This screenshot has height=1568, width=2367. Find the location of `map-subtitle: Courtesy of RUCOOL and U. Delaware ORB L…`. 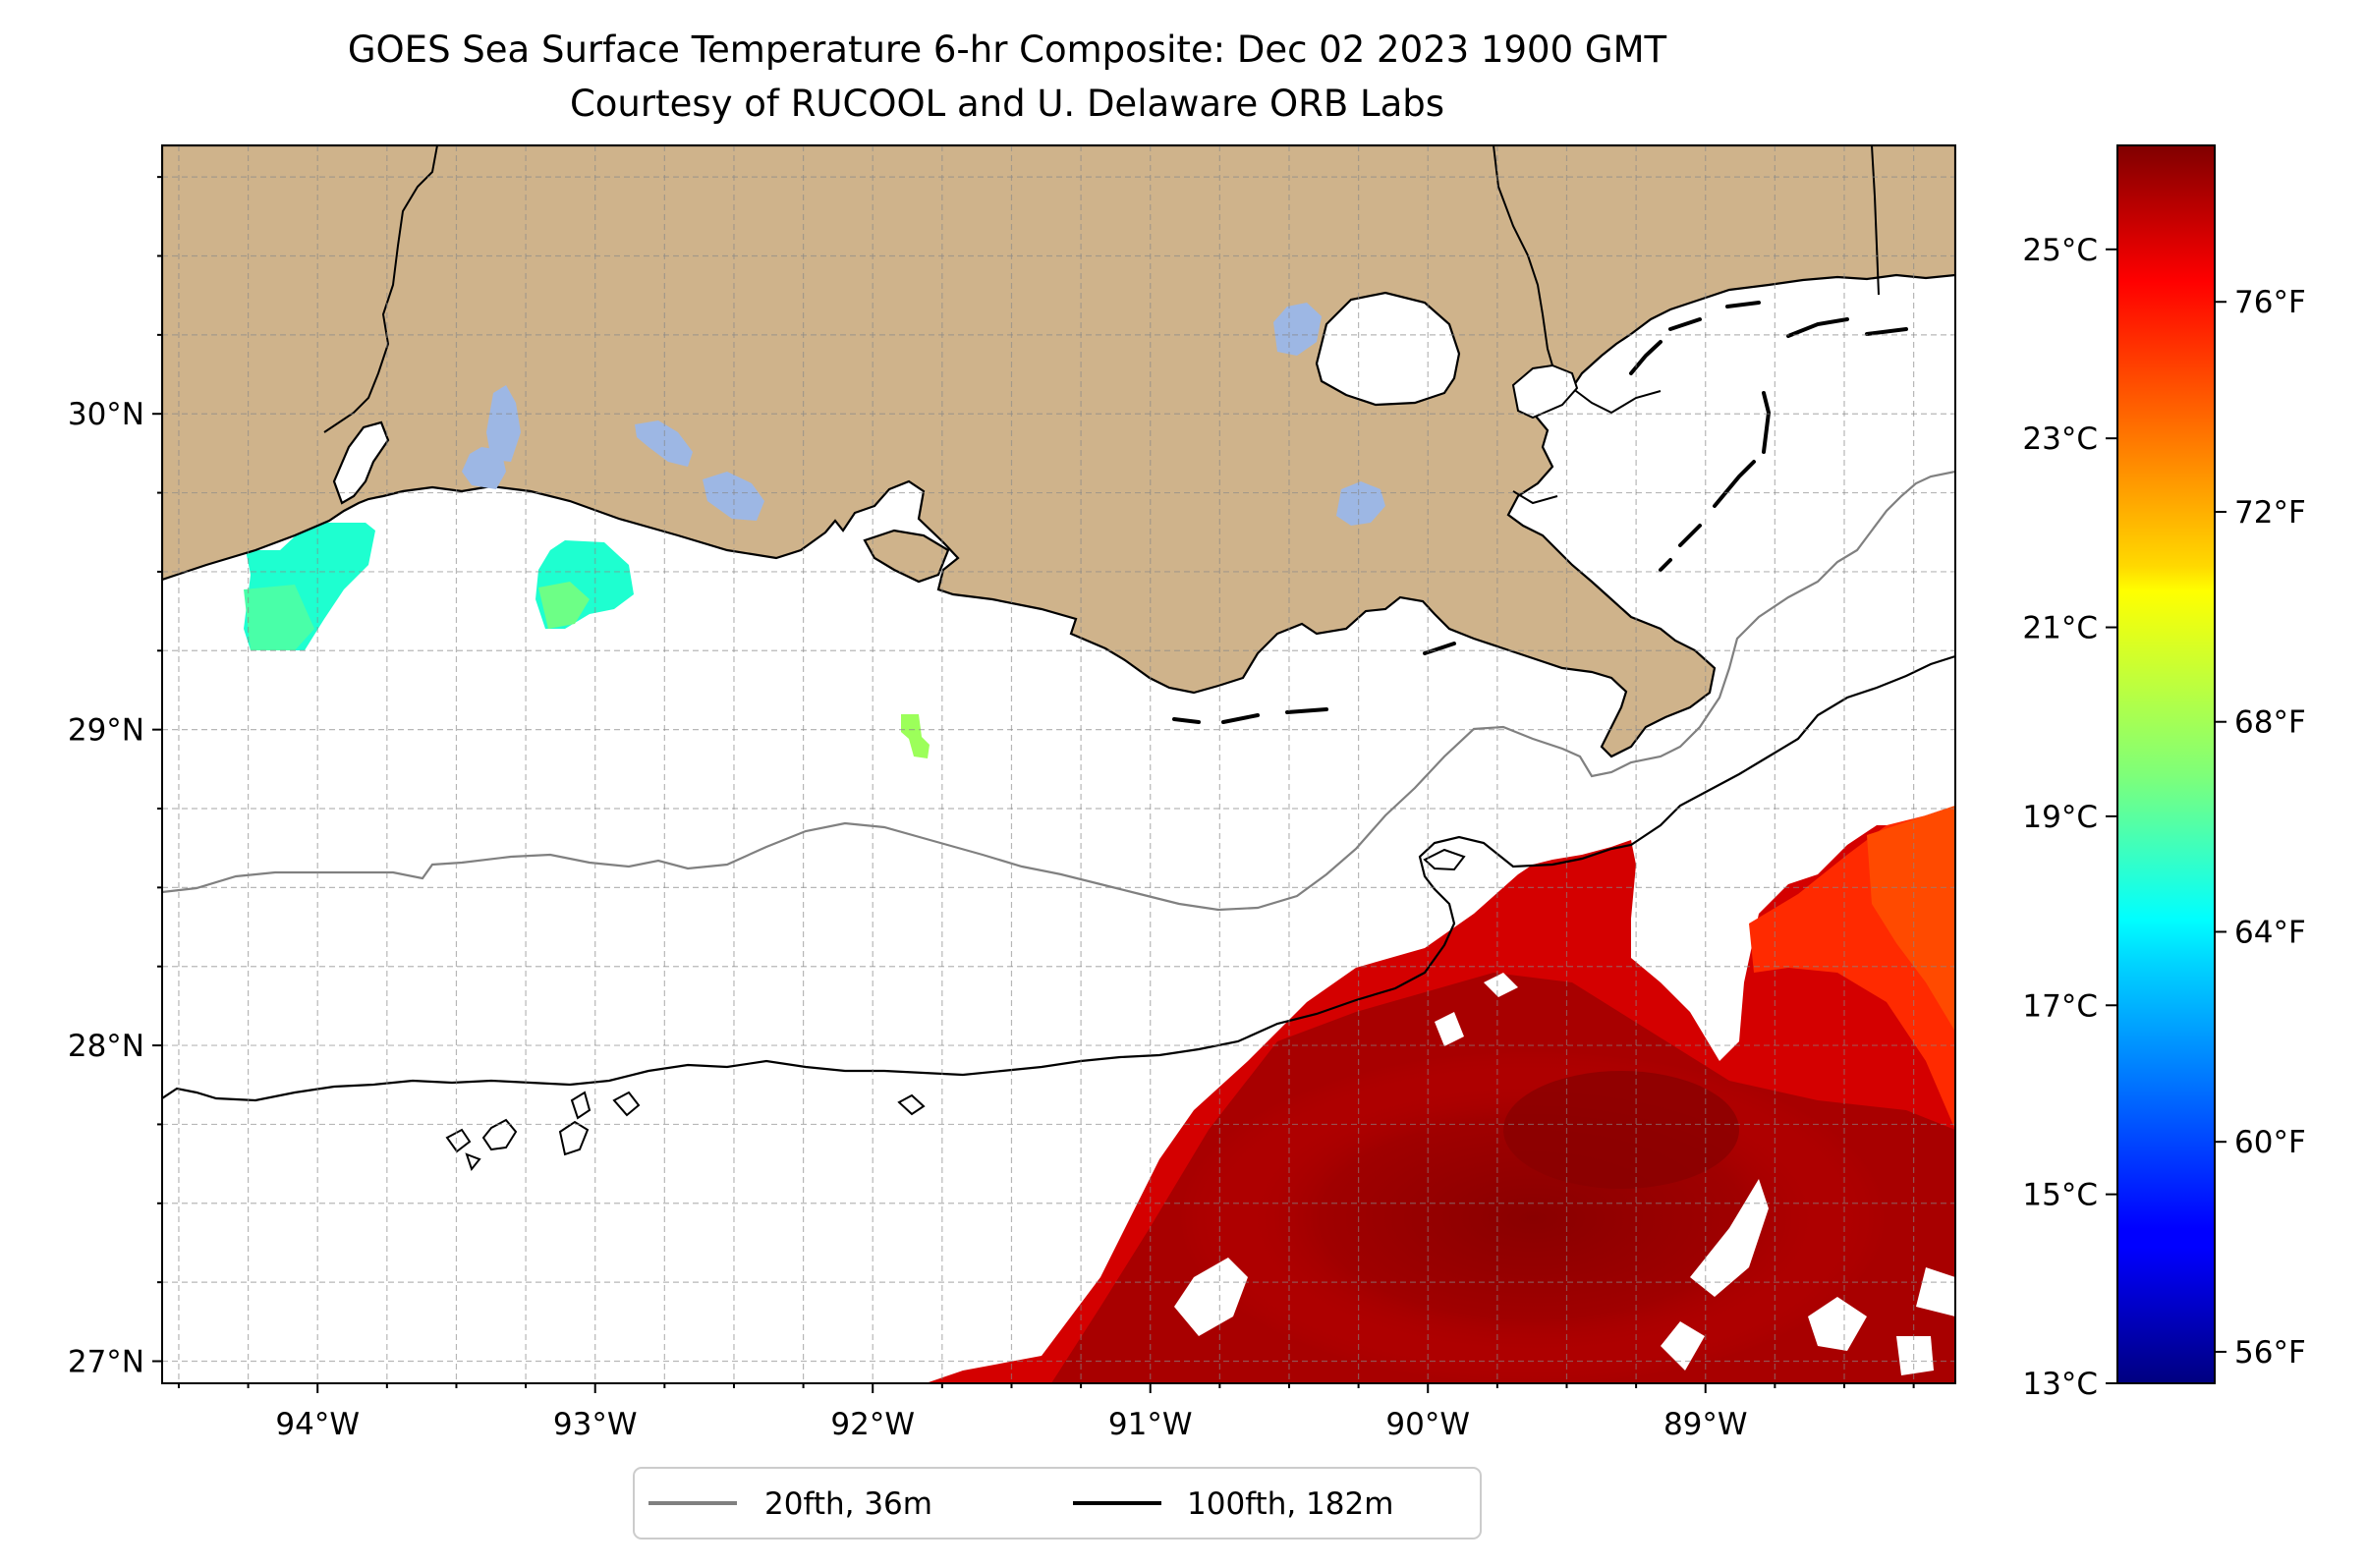

map-subtitle: Courtesy of RUCOOL and U. Delaware ORB L… is located at coordinates (1007, 104).